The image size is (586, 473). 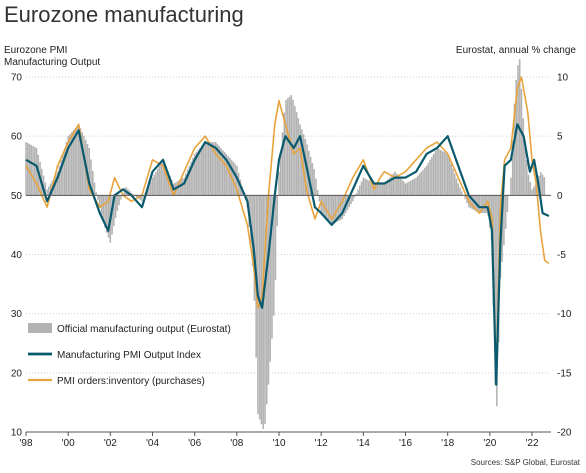 I want to click on x-tick-label: '12, so click(x=321, y=443).